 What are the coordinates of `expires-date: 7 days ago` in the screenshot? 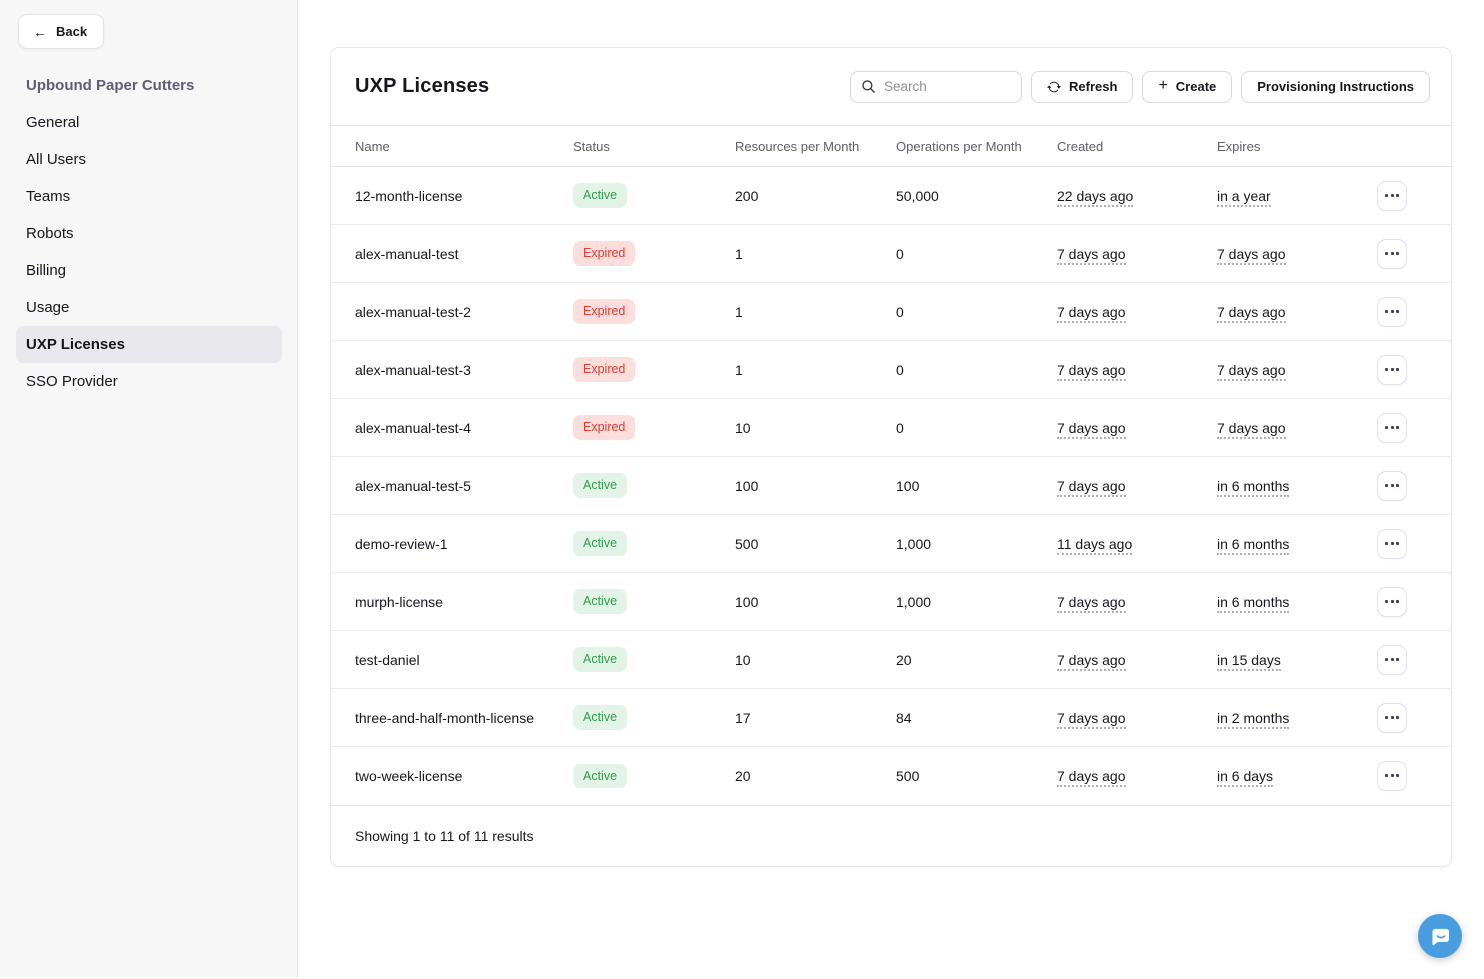 It's located at (1251, 255).